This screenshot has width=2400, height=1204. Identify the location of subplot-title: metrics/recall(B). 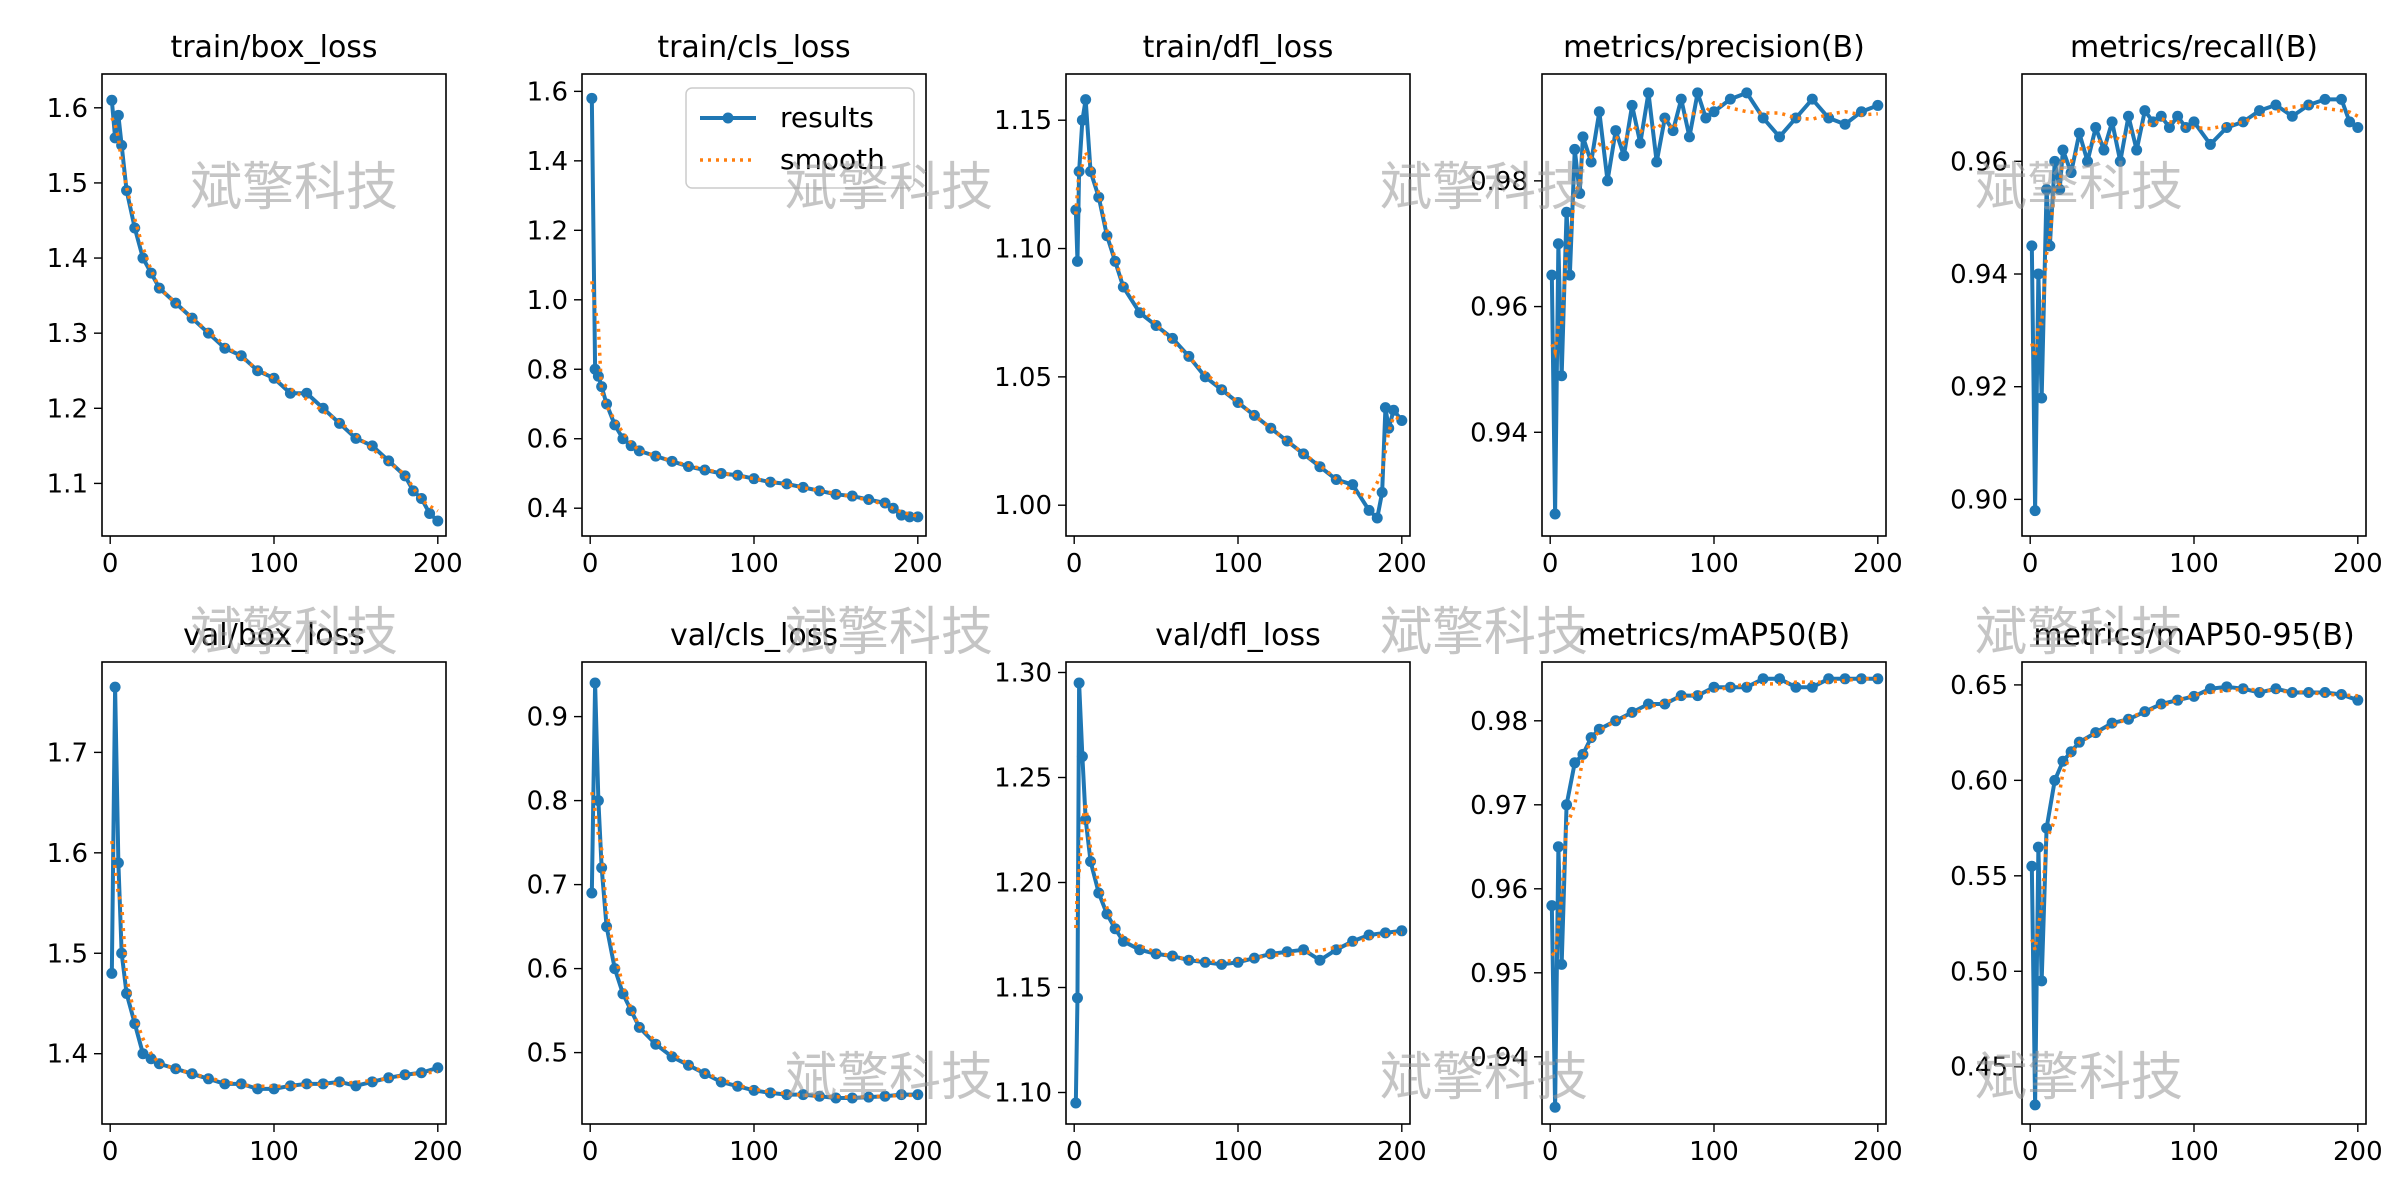
(2194, 47).